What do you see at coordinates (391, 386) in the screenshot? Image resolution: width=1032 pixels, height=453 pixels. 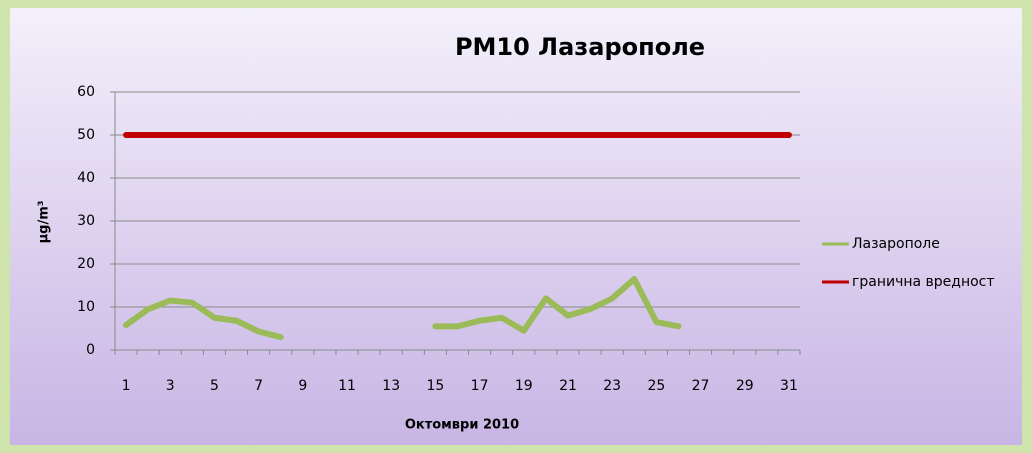 I see `x-tick-label: 13` at bounding box center [391, 386].